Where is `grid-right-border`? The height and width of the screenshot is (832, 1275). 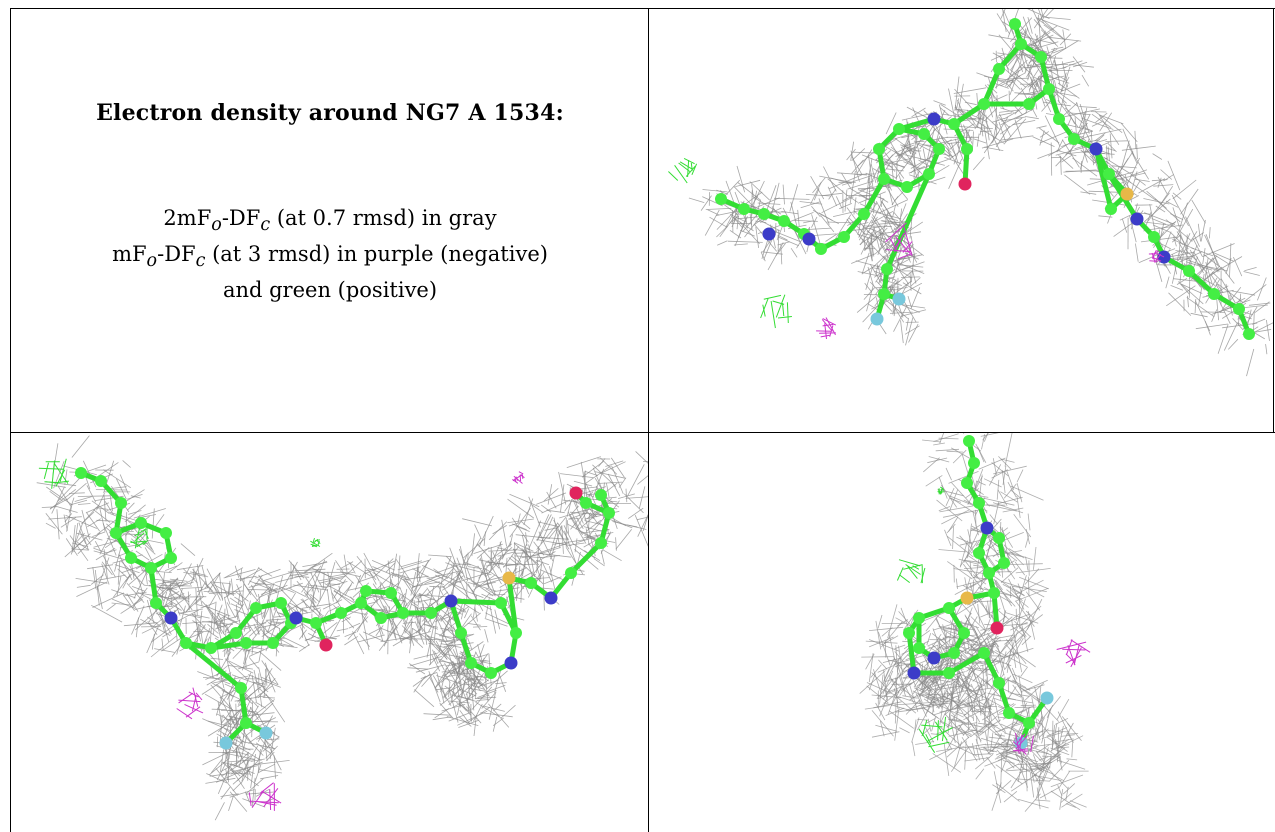
grid-right-border is located at coordinates (1273, 220).